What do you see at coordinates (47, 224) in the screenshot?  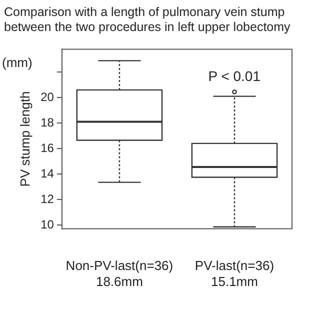 I see `y-tick-label: 10` at bounding box center [47, 224].